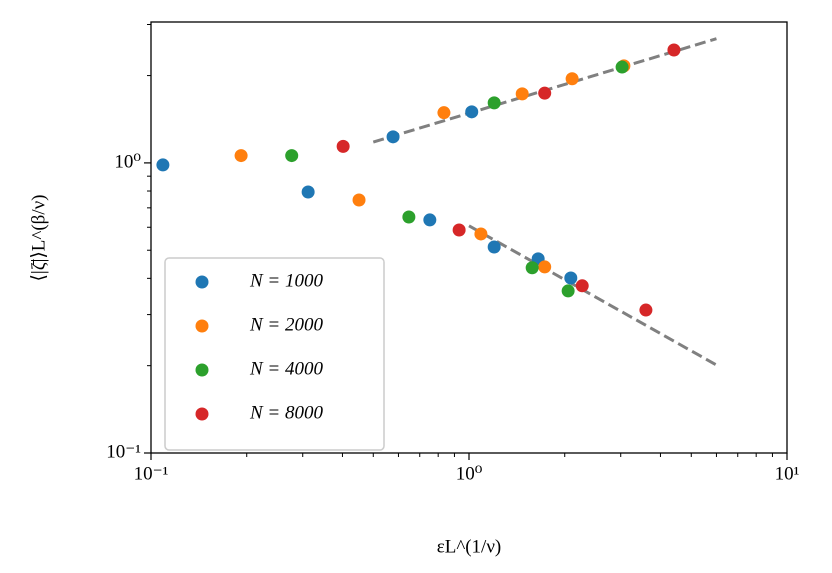  Describe the element at coordinates (469, 473) in the screenshot. I see `x-tick-label: 10⁰` at that location.